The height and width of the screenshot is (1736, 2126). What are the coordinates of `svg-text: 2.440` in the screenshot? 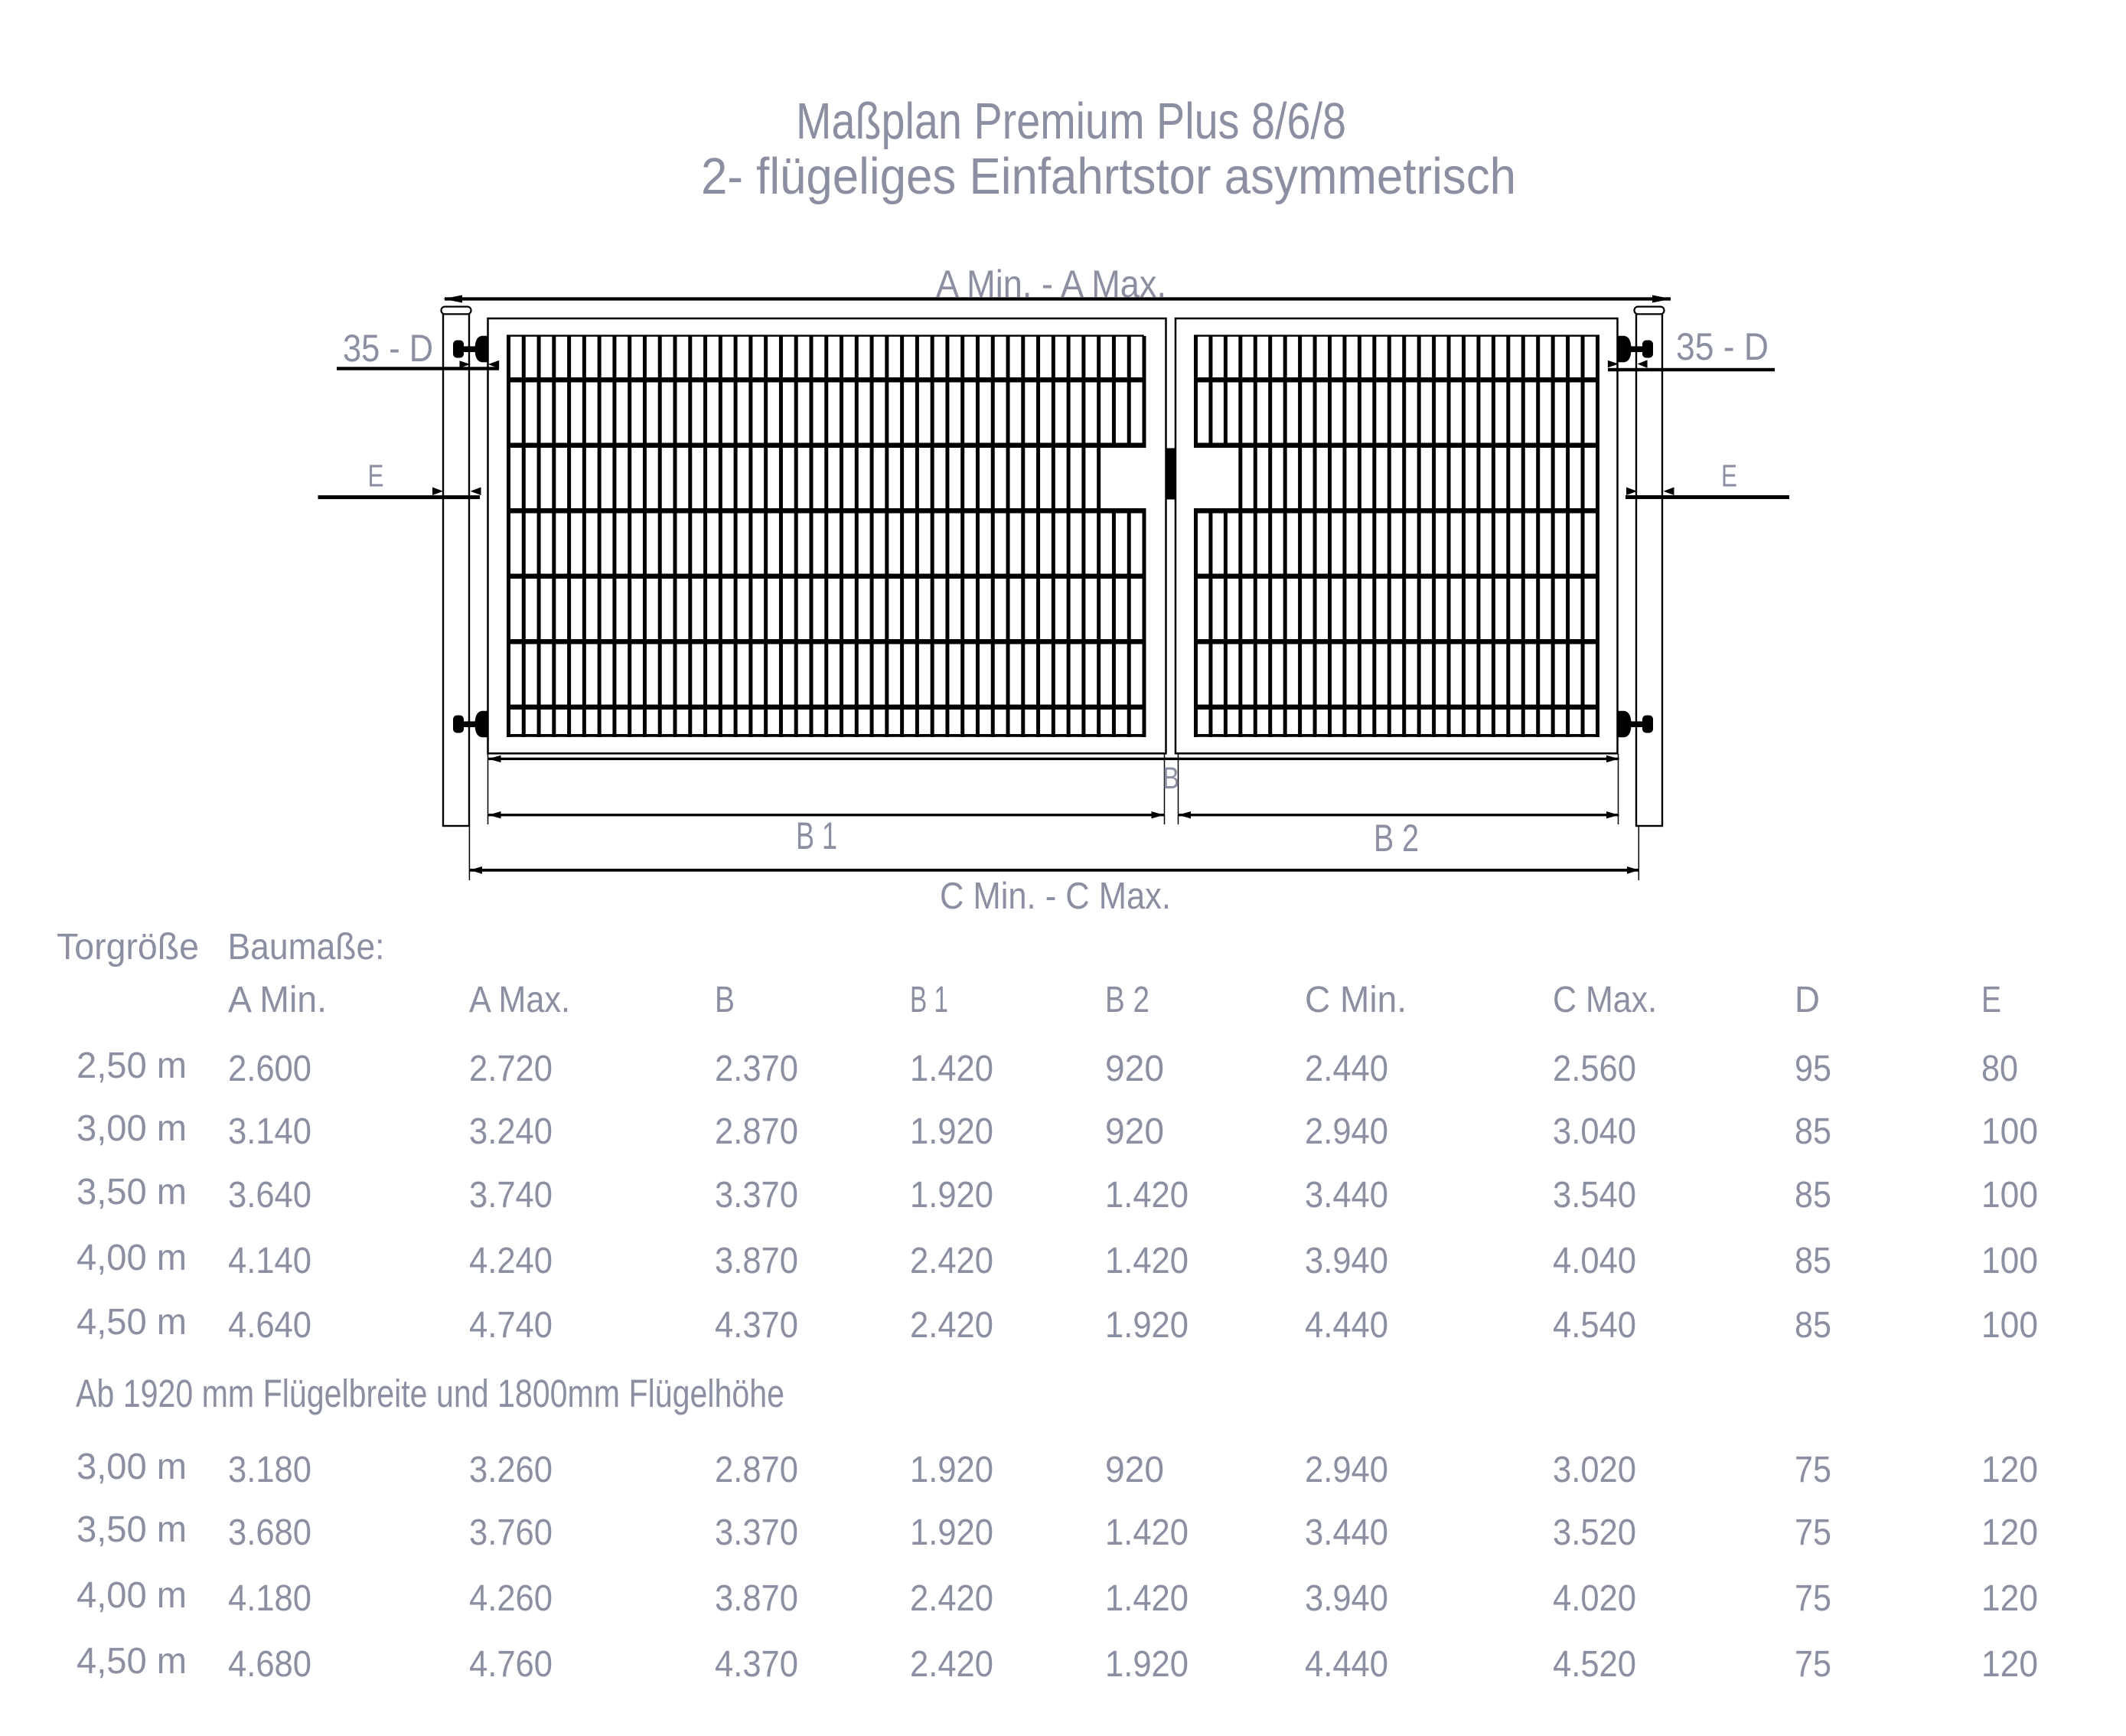 It's located at (1347, 1069).